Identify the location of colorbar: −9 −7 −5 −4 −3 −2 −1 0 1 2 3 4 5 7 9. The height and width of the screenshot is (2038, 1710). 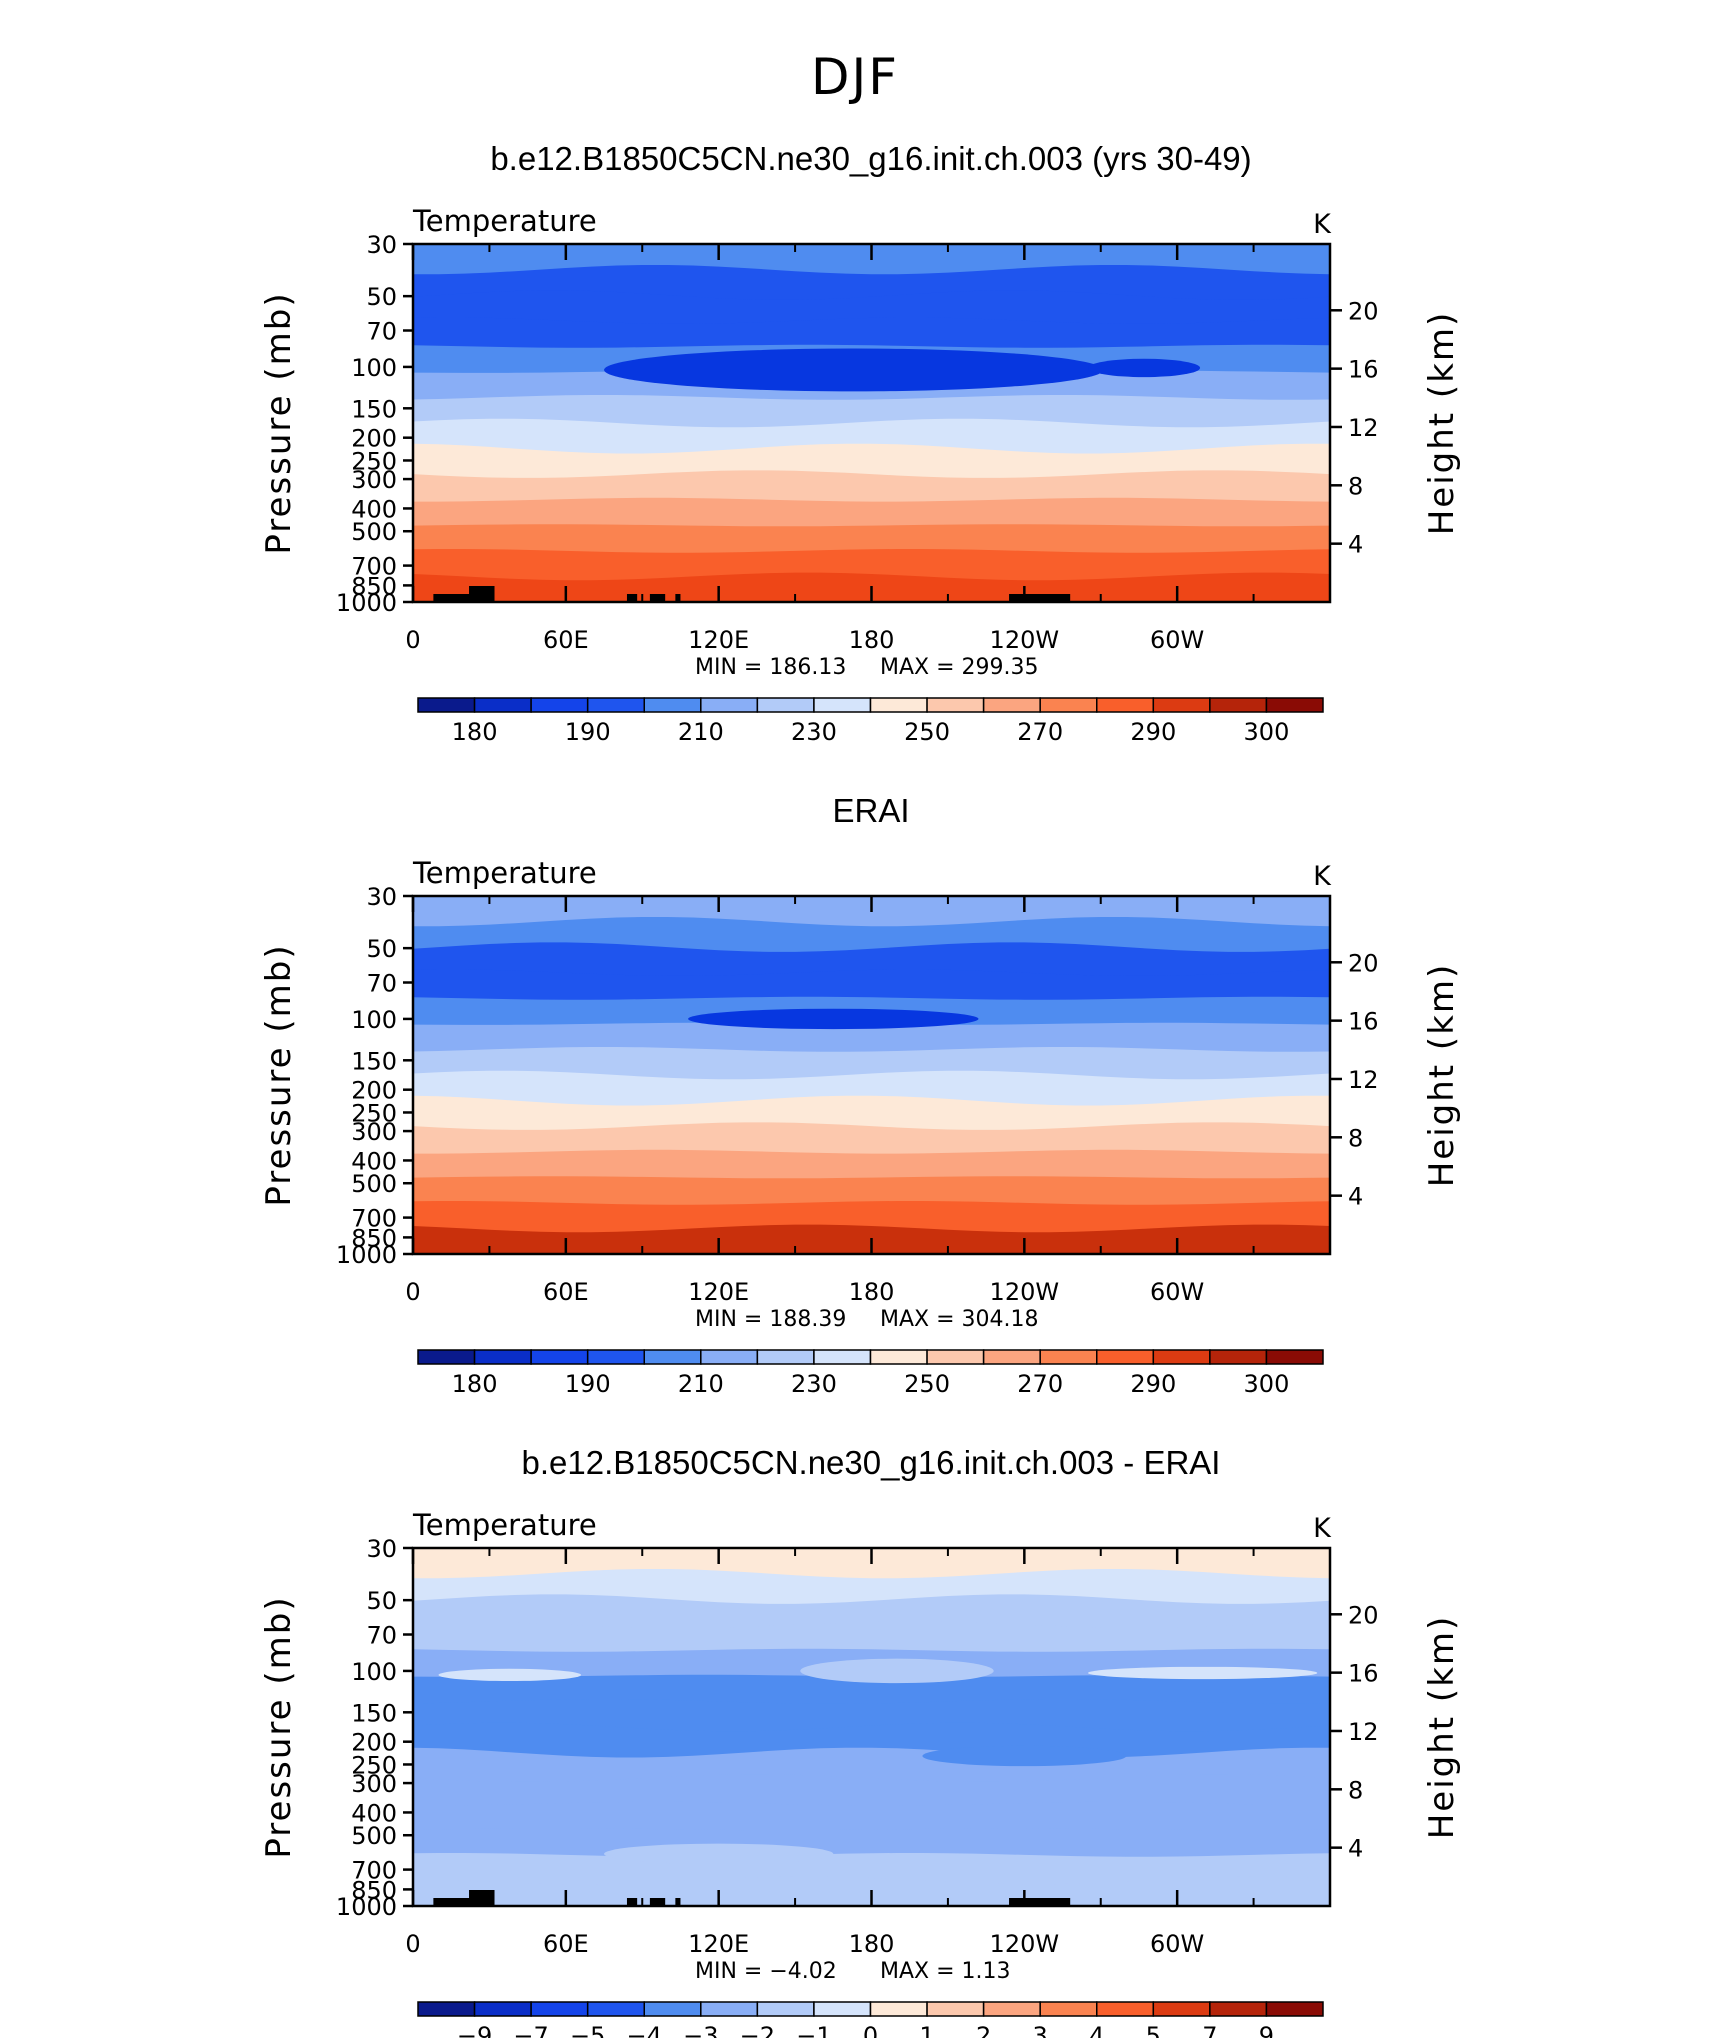
(870, 2019).